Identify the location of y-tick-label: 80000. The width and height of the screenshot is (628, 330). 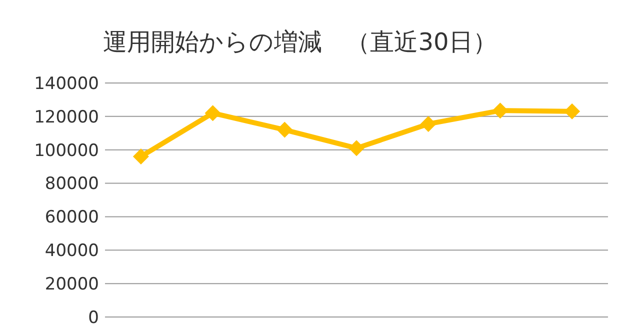
(71, 184).